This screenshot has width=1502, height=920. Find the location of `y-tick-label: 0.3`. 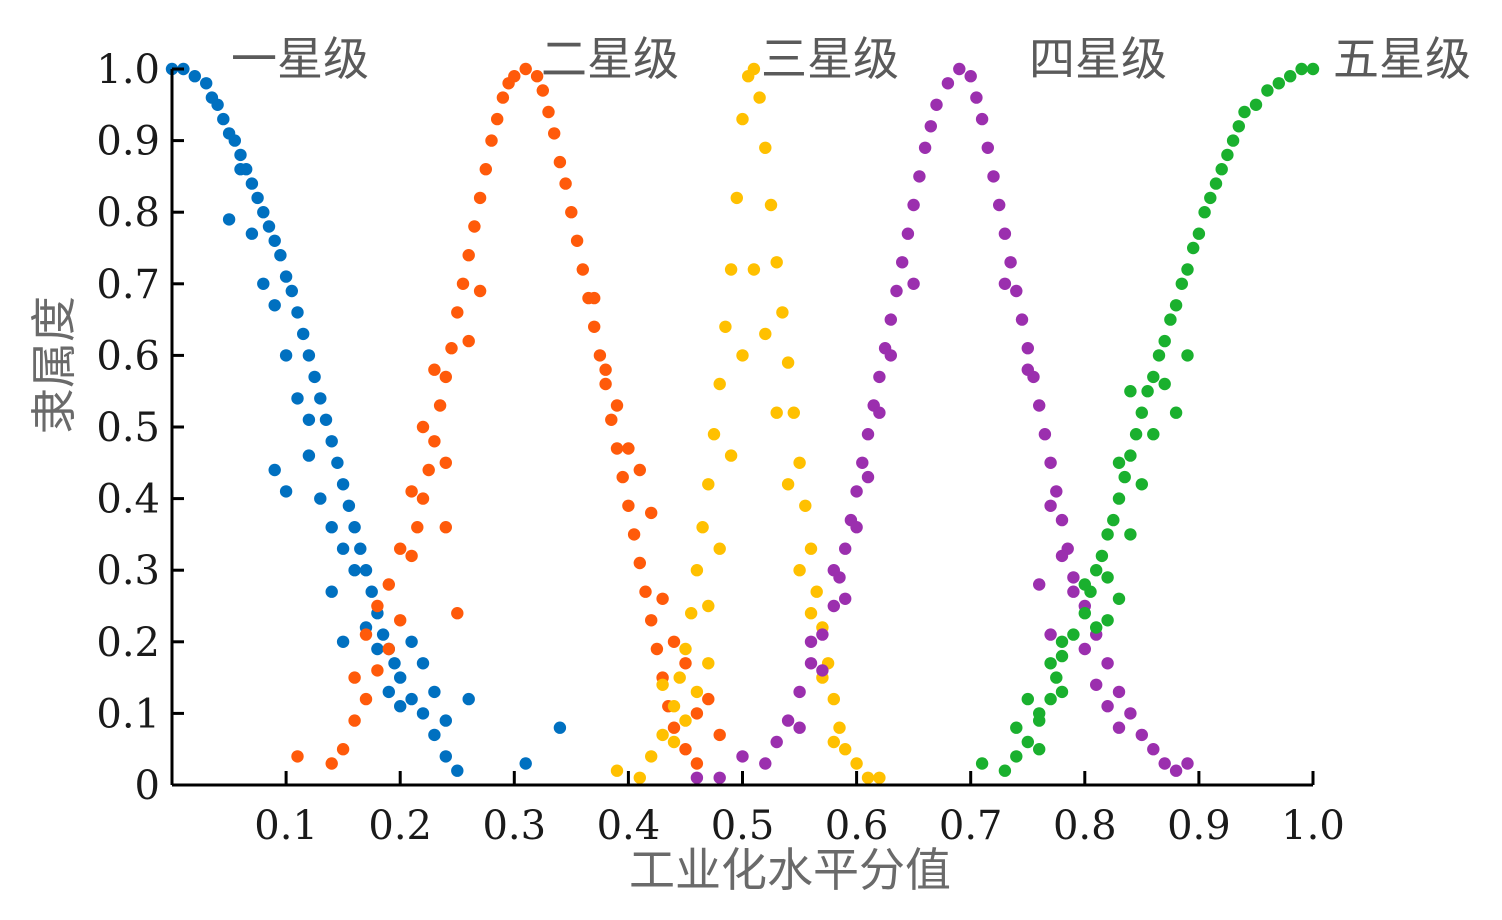

y-tick-label: 0.3 is located at coordinates (128, 571).